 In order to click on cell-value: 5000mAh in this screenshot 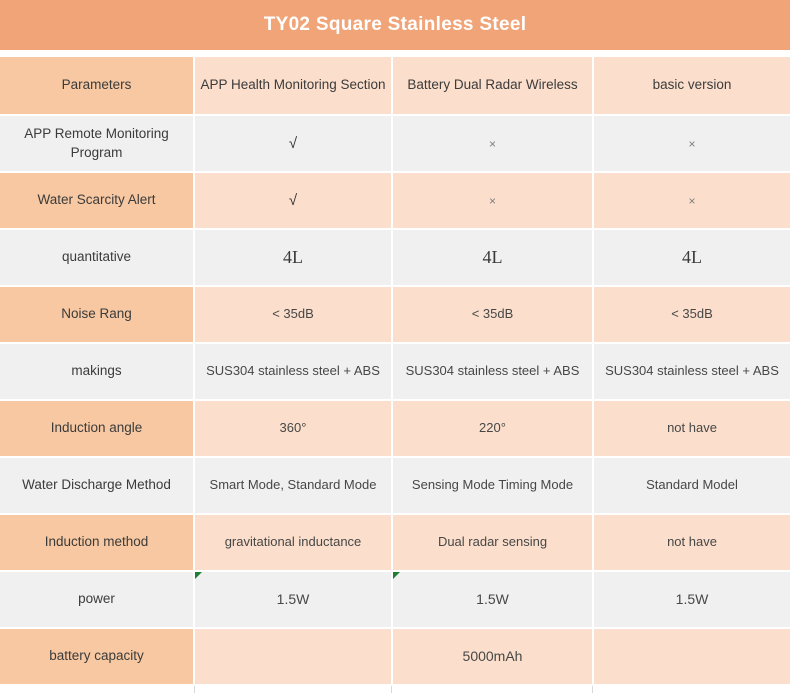, I will do `click(492, 656)`.